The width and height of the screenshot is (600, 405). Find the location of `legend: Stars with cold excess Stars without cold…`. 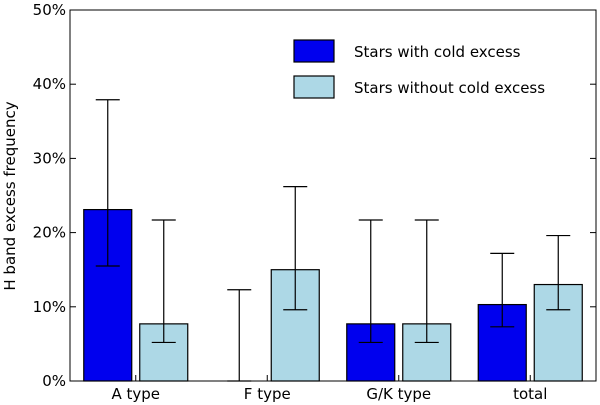

legend: Stars with cold excess Stars without cold… is located at coordinates (419, 69).